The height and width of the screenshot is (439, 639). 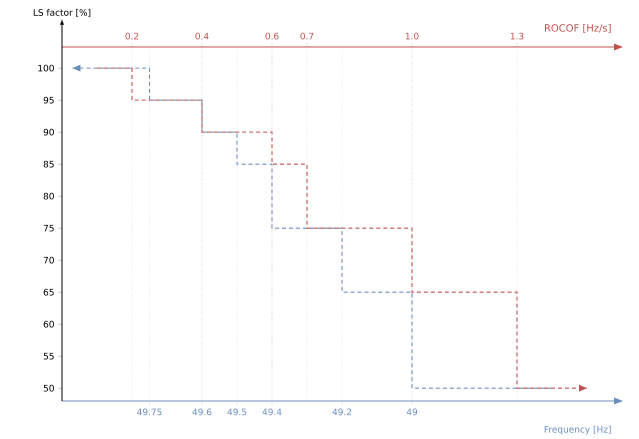 What do you see at coordinates (49, 228) in the screenshot?
I see `y-tick-label: 75` at bounding box center [49, 228].